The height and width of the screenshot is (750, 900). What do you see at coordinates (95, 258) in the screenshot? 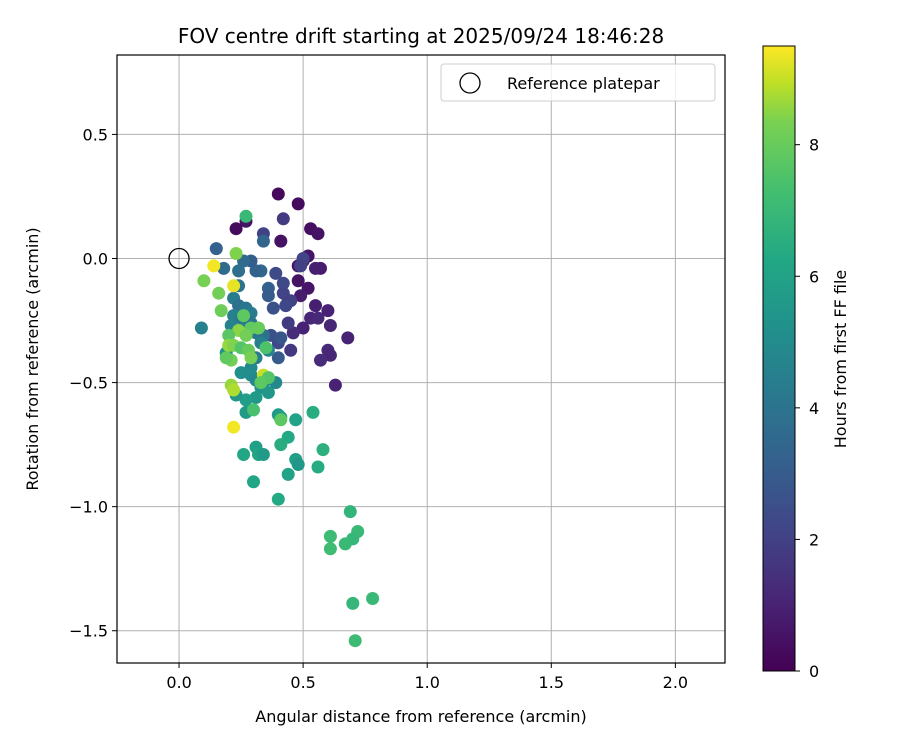
I see `y-tick-label: 0.0` at bounding box center [95, 258].